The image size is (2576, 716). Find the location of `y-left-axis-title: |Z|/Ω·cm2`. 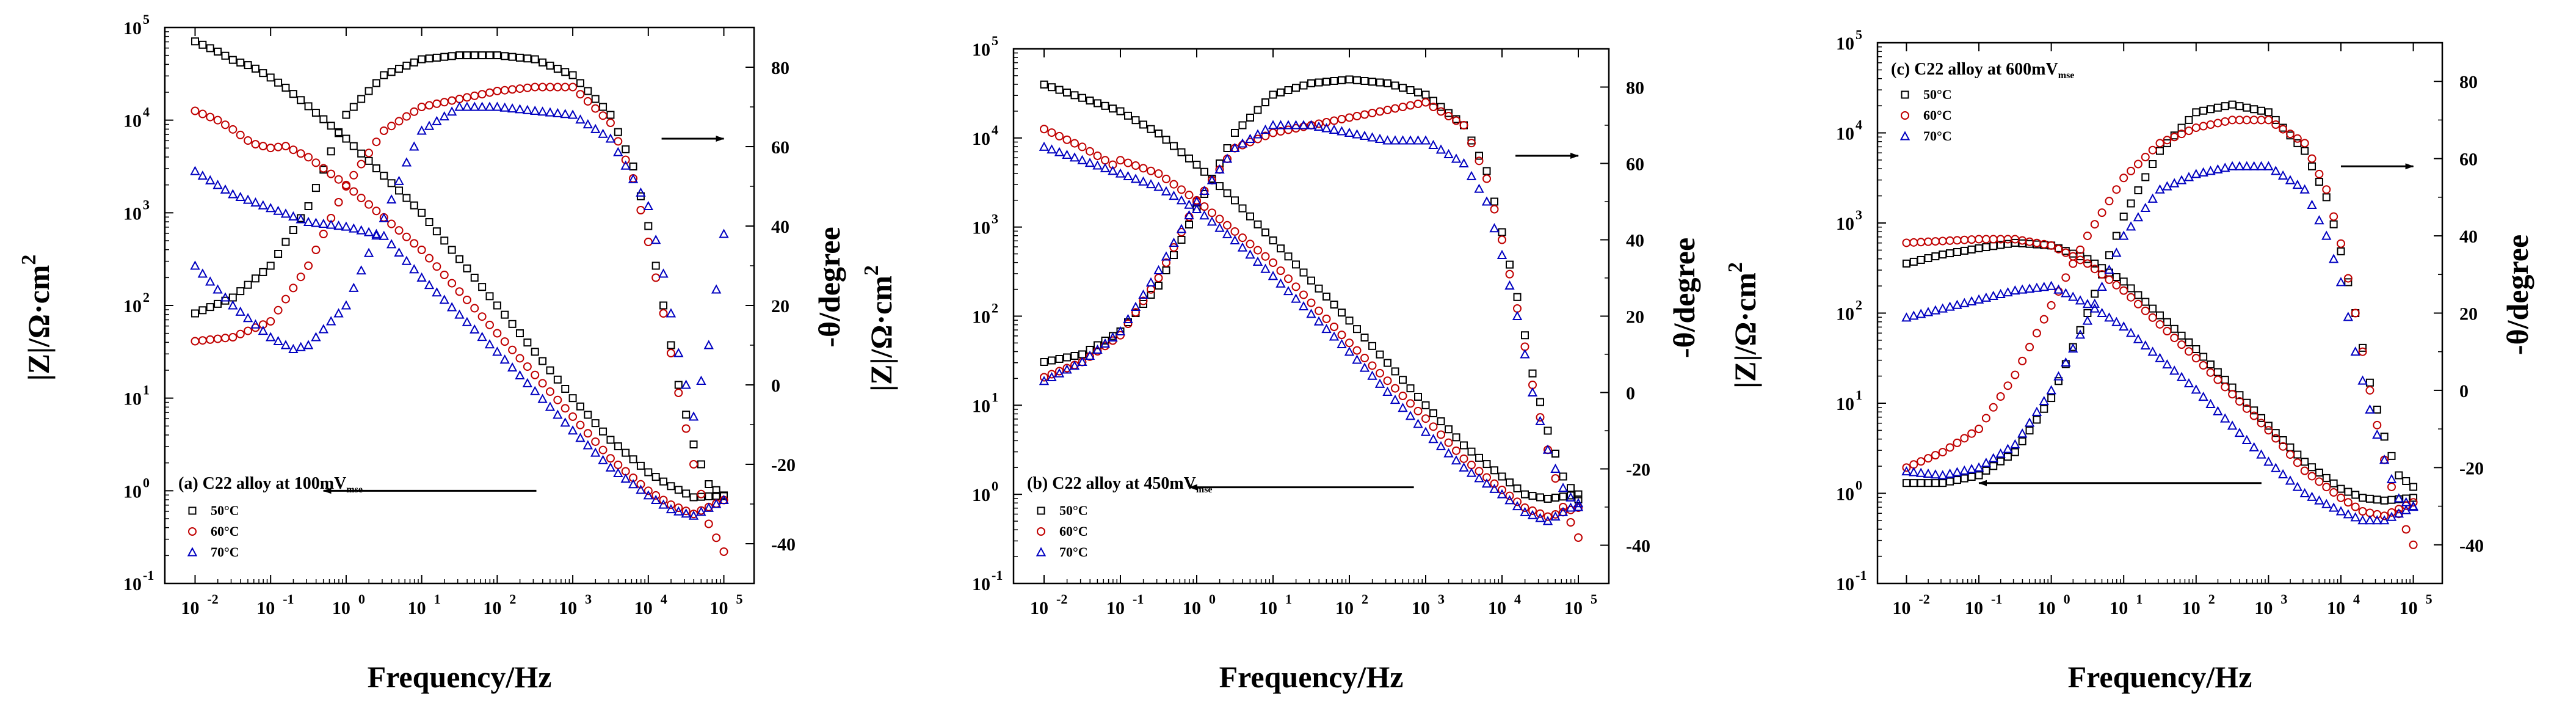

y-left-axis-title: |Z|/Ω·cm2 is located at coordinates (1743, 325).